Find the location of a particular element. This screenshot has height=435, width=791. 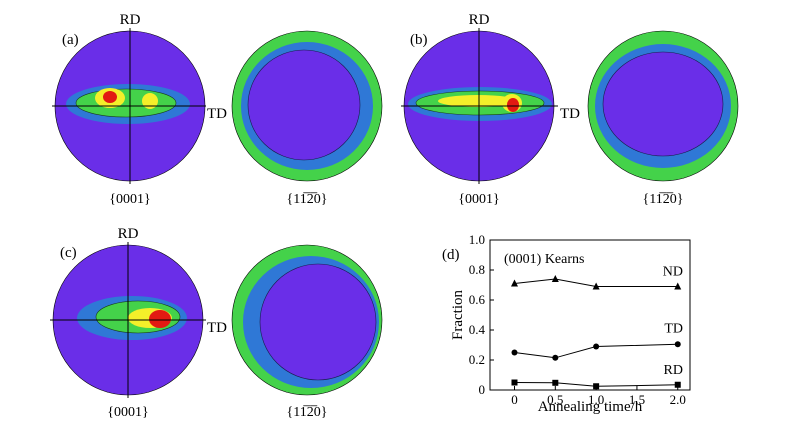

prism-caption-a: {11̅2̅0} is located at coordinates (307, 199).